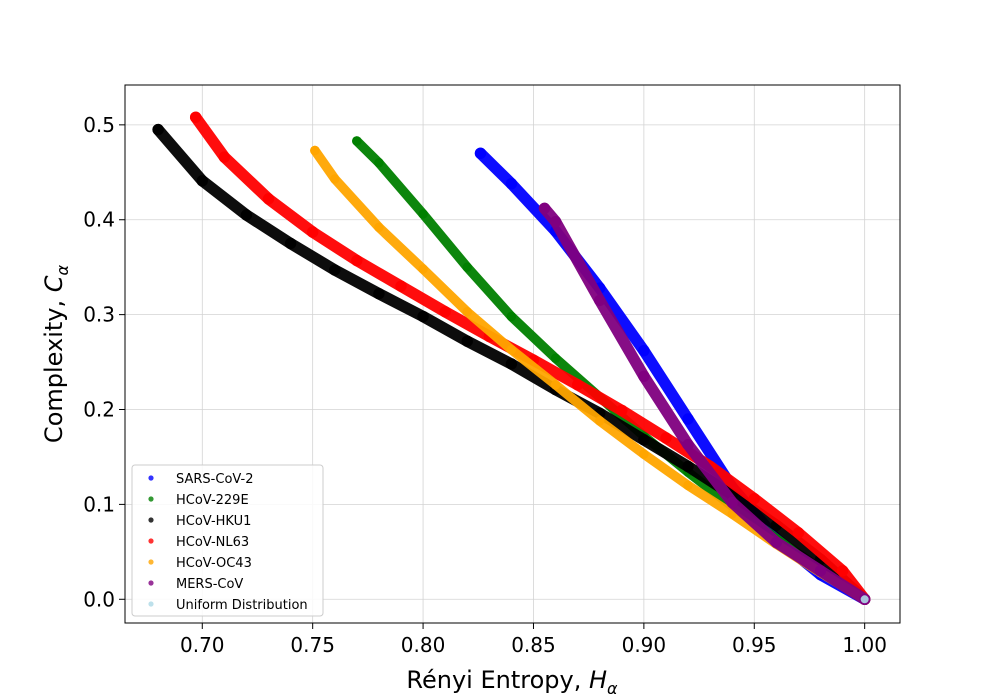 The image size is (1000, 700). I want to click on x-tick-label: 1.00, so click(864, 645).